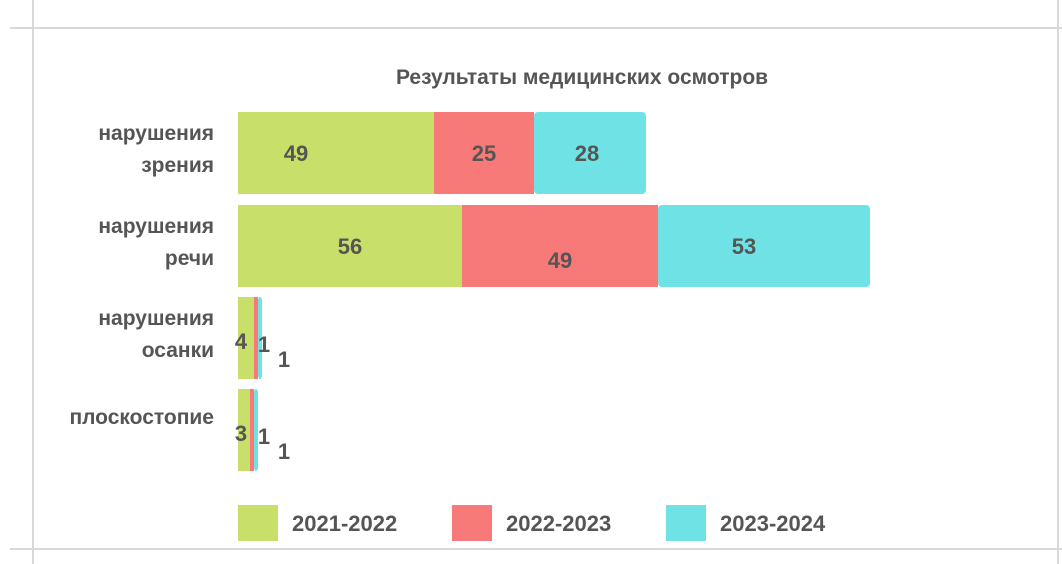 Image resolution: width=1062 pixels, height=564 pixels. I want to click on legend-label: 2021-2022, so click(344, 523).